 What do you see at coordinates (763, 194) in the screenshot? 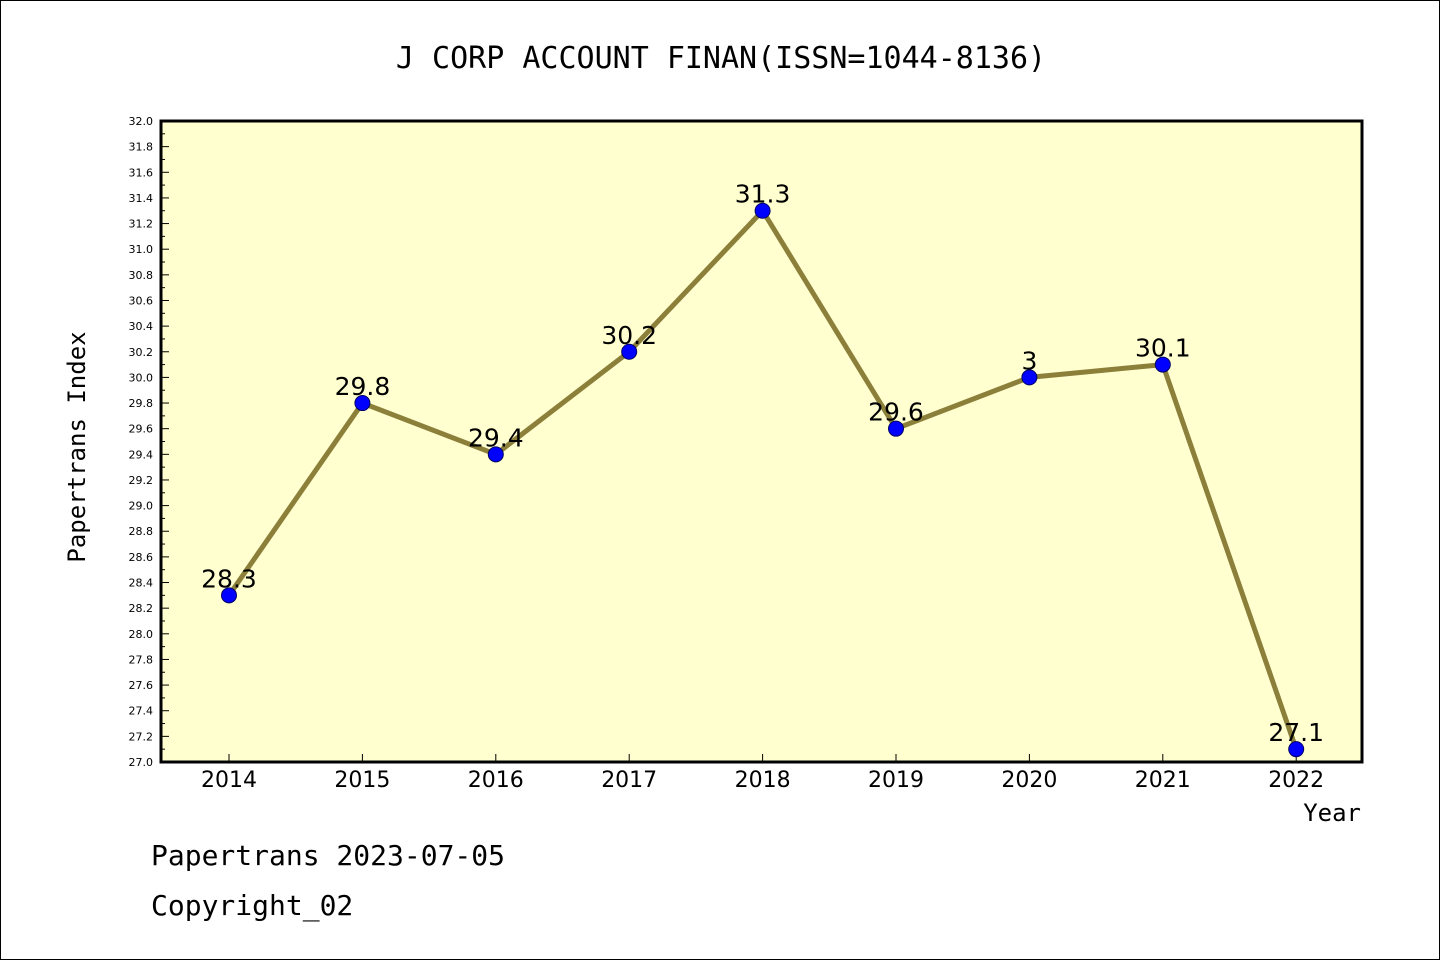
I see `data-label: 31.3` at bounding box center [763, 194].